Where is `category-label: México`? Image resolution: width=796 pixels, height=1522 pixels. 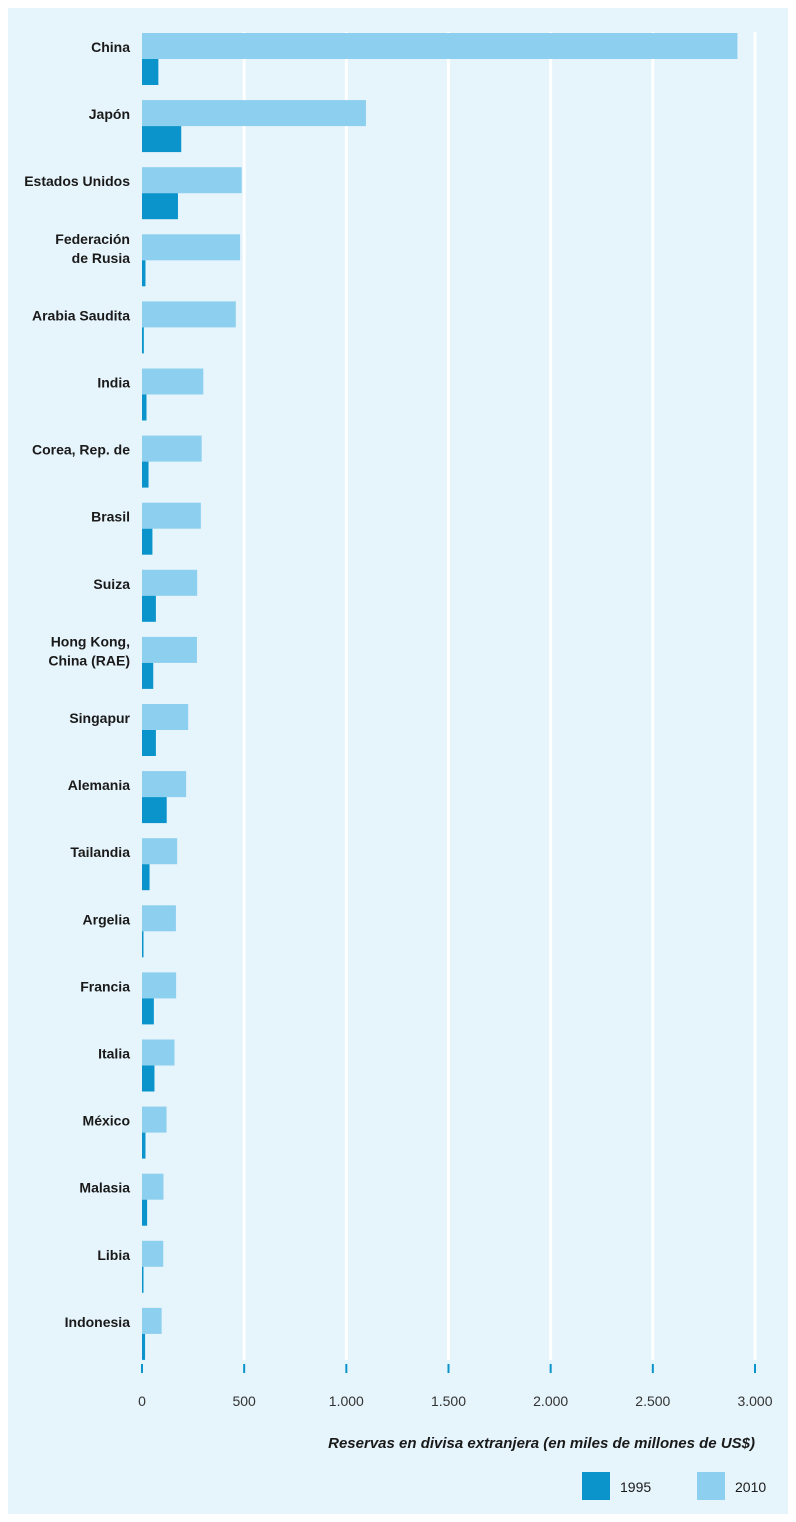 category-label: México is located at coordinates (106, 1121).